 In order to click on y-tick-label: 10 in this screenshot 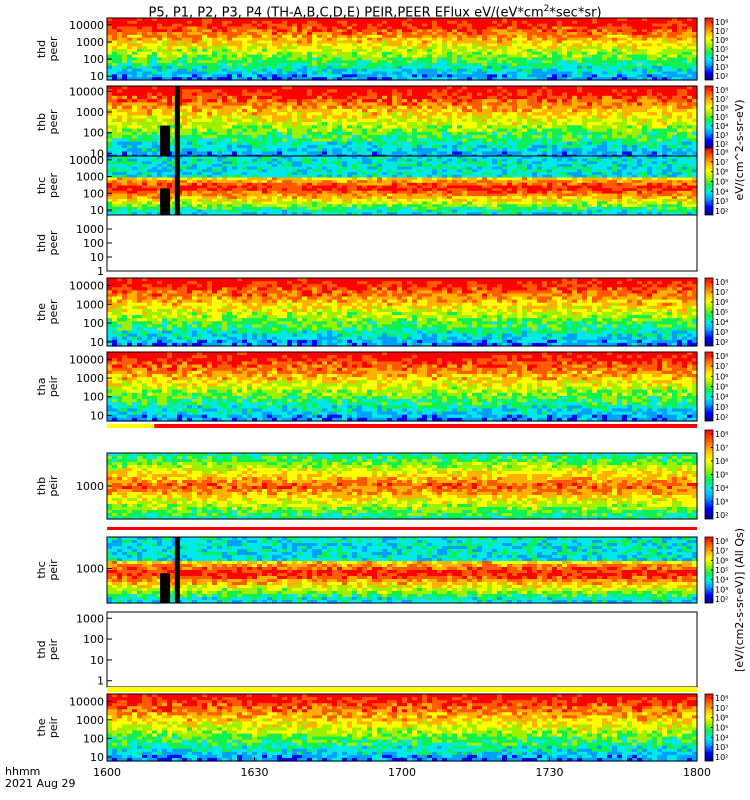, I will do `click(97, 76)`.